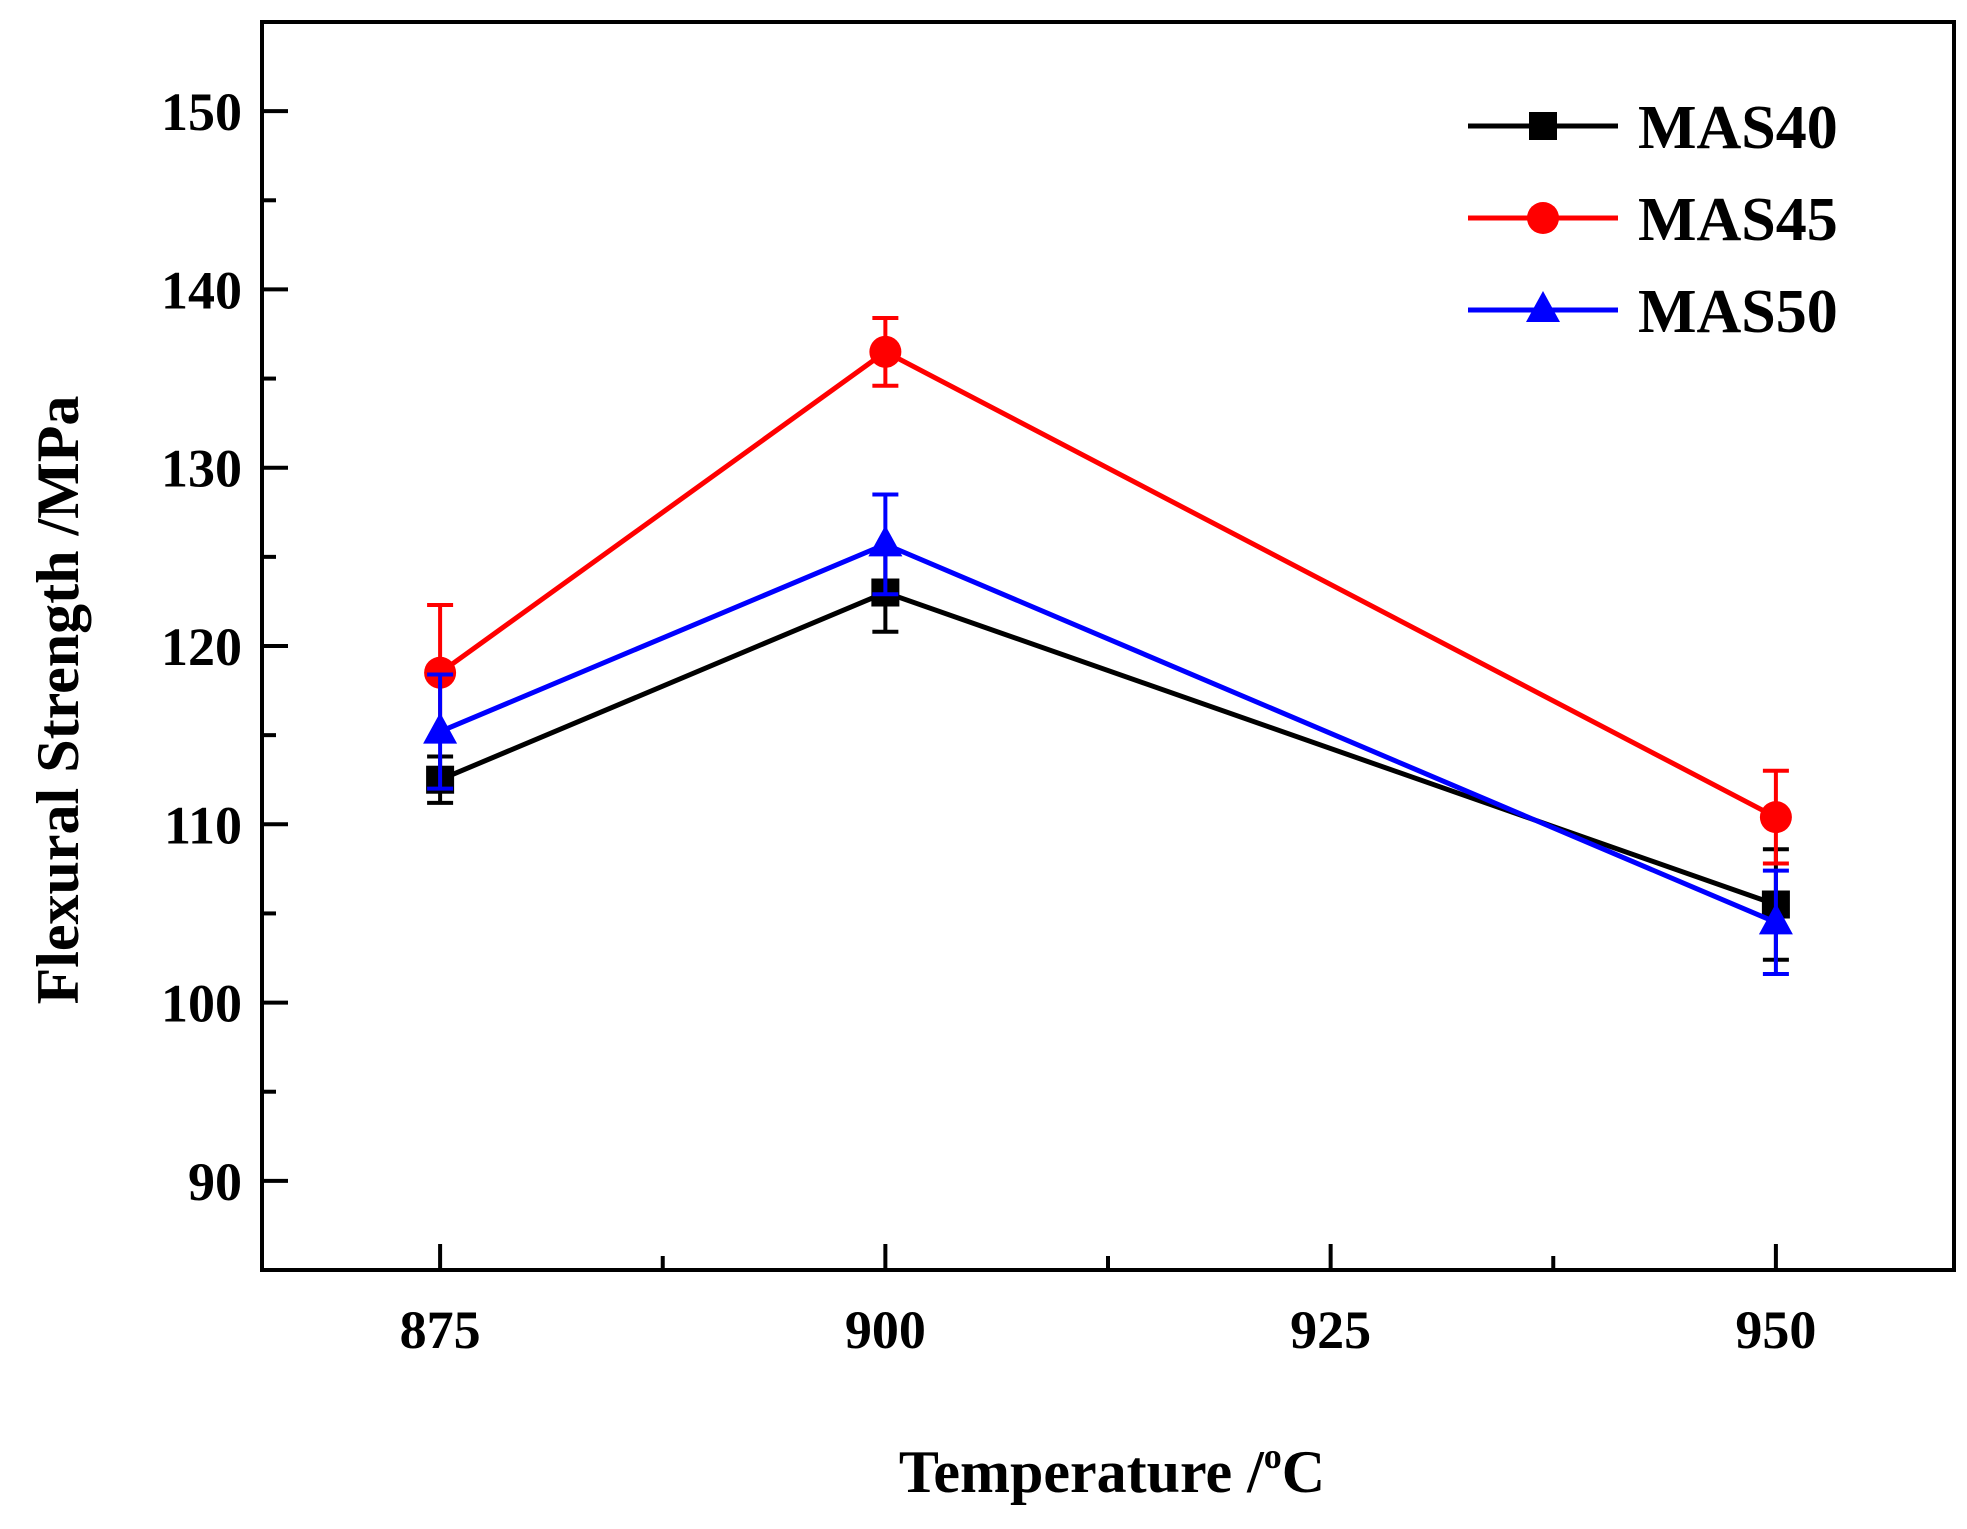 Image resolution: width=1967 pixels, height=1529 pixels. I want to click on y-tick-label: 100, so click(201, 1004).